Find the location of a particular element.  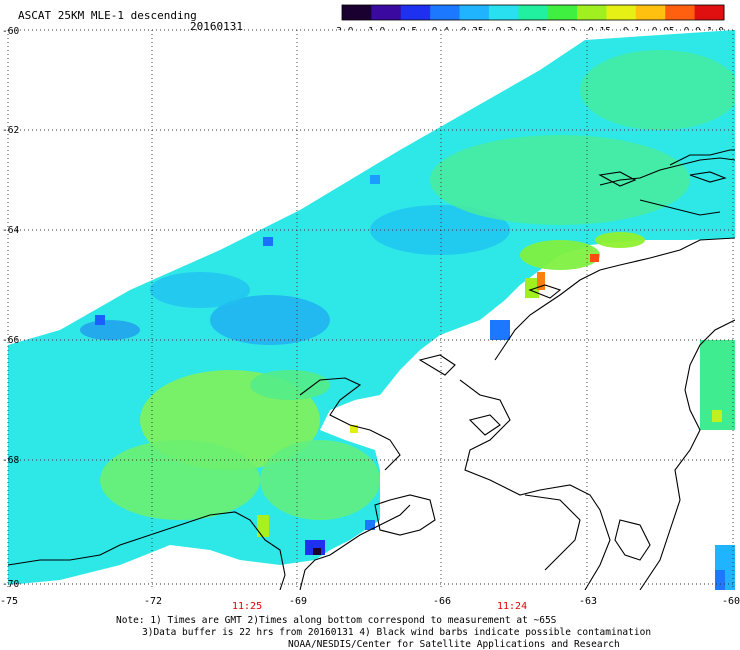

lon-label-69: -69 is located at coordinates (298, 601).